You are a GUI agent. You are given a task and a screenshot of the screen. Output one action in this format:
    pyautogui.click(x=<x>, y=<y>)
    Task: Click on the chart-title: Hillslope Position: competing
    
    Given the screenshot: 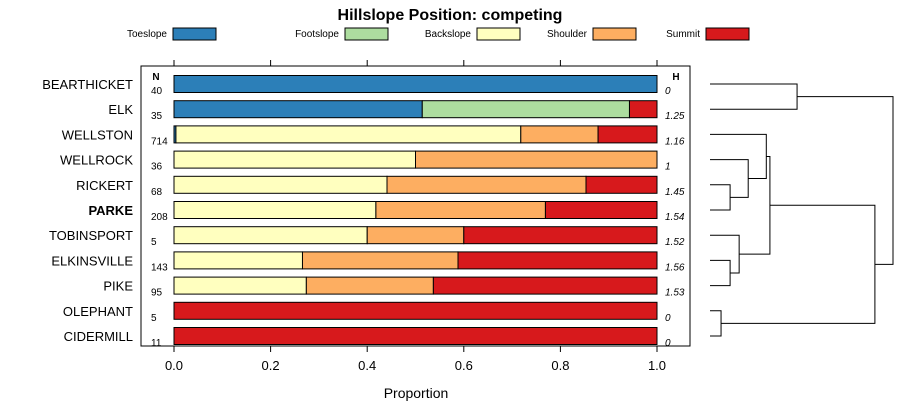 What is the action you would take?
    pyautogui.click(x=450, y=15)
    